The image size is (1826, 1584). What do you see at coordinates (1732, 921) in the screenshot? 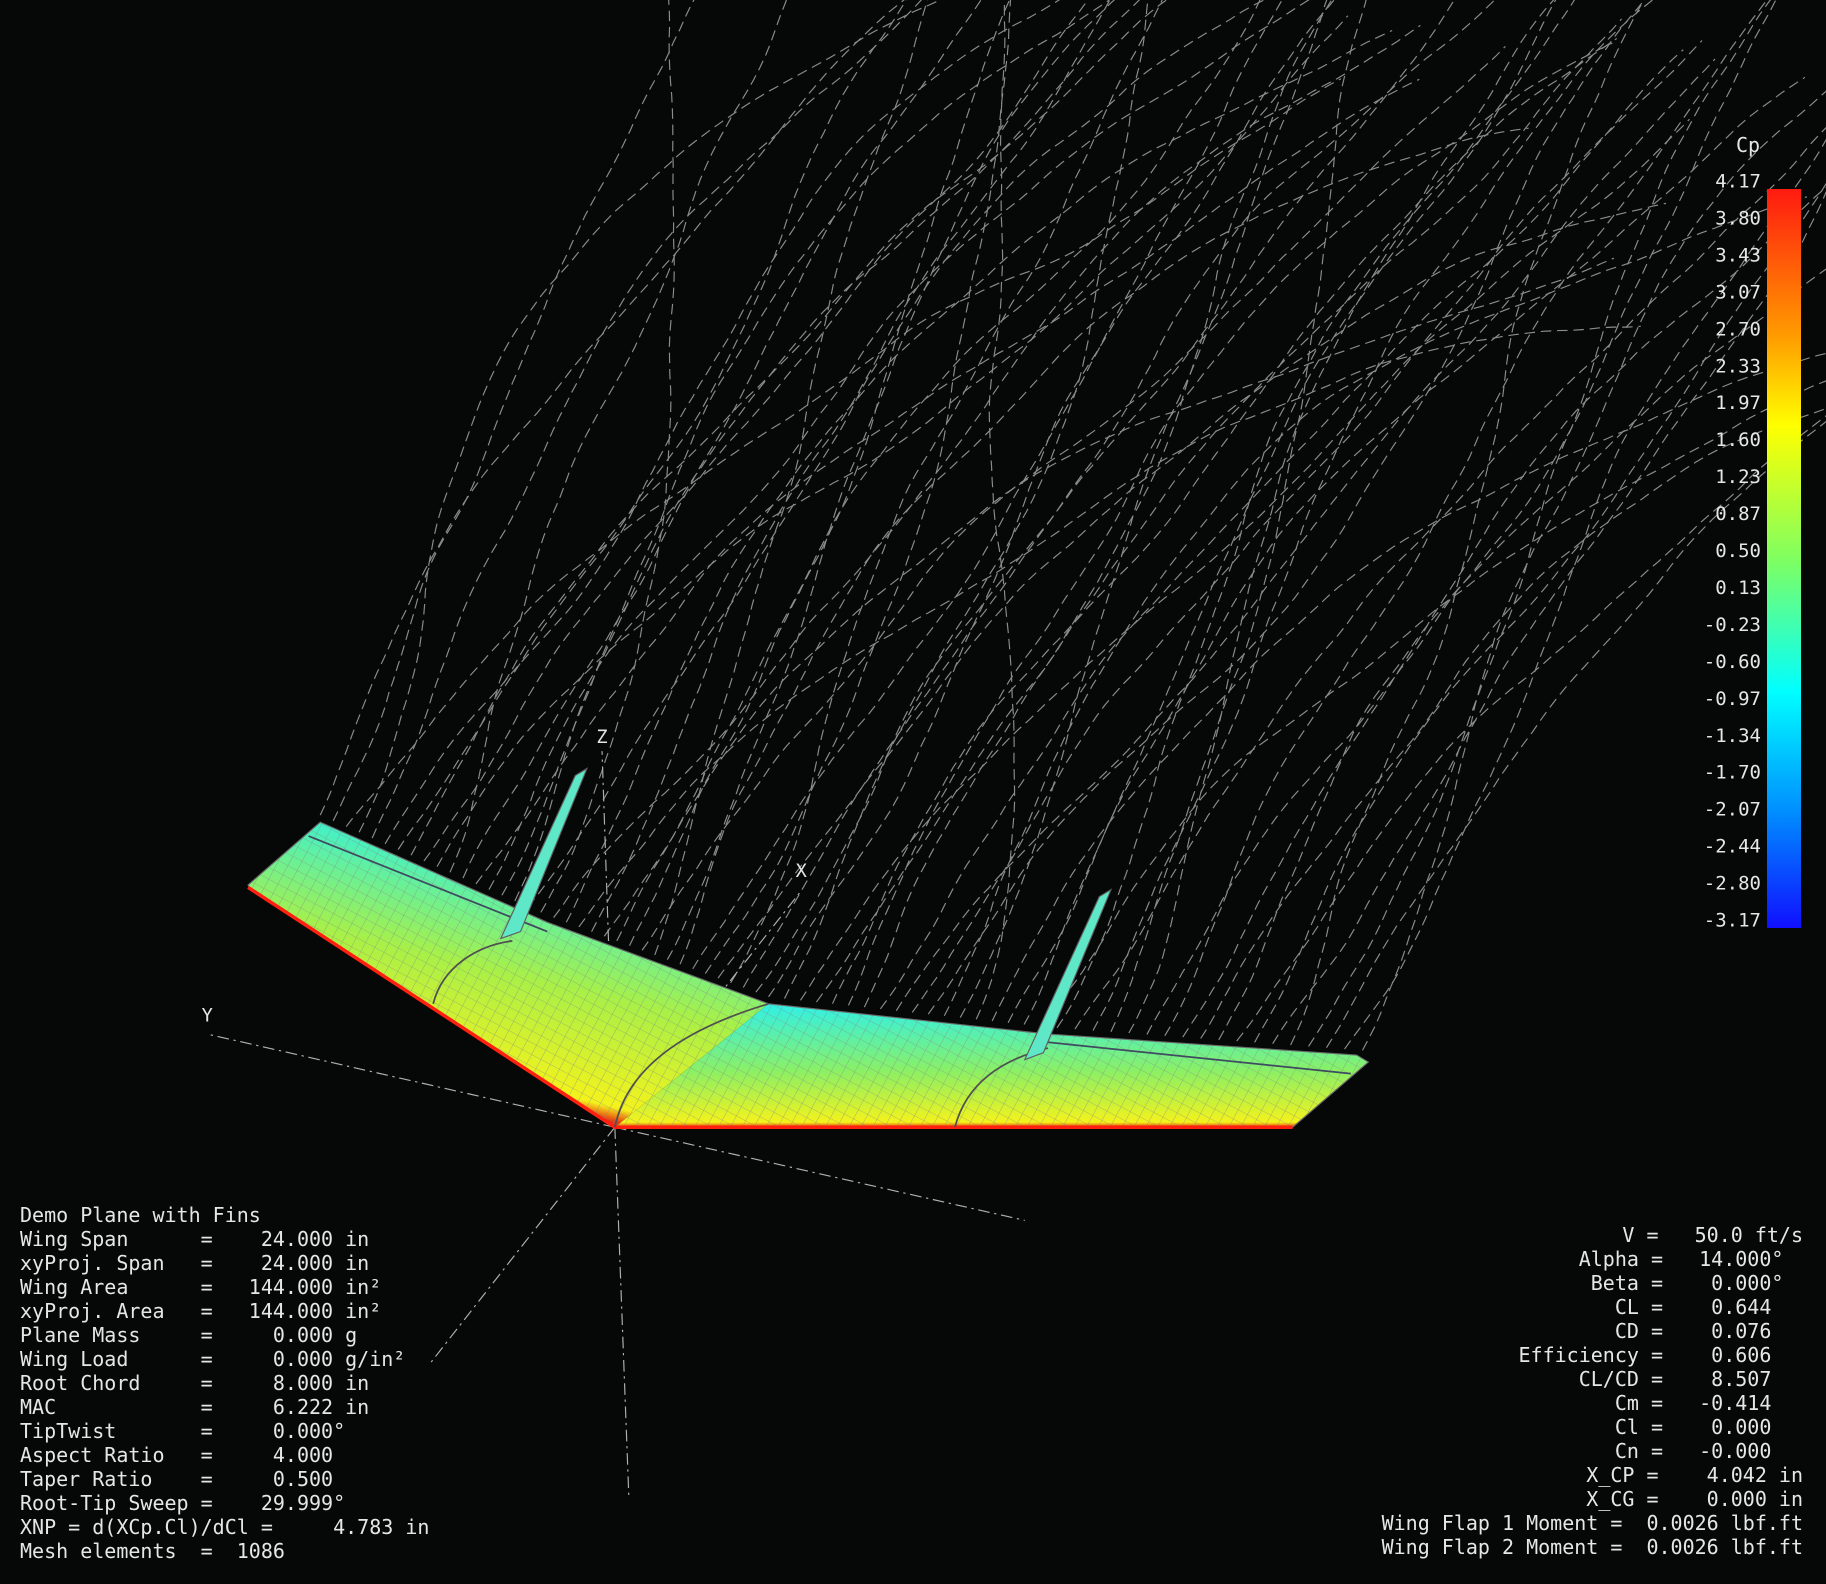
I see `colorbar-tick-label: -3.17` at bounding box center [1732, 921].